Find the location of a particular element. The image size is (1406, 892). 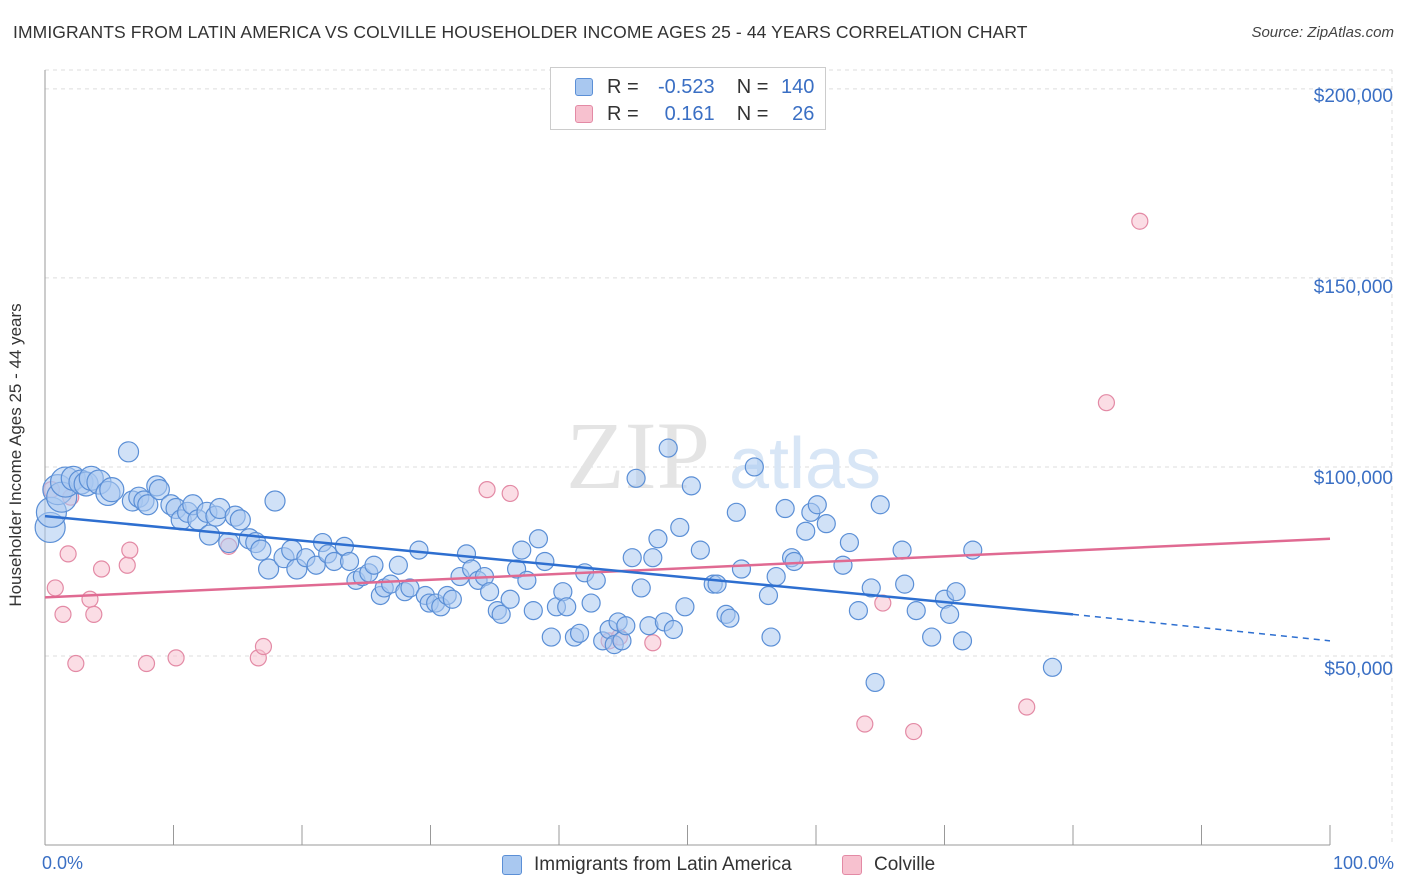

bottom-legend-latin-america: Immigrants from Latin America is located at coordinates (647, 865).